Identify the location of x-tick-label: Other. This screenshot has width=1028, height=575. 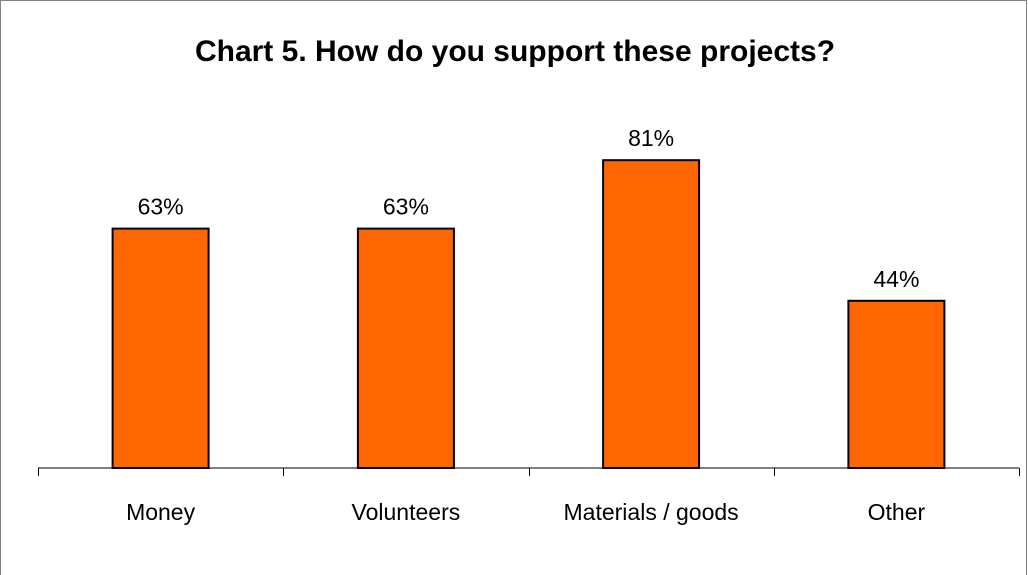
(897, 512).